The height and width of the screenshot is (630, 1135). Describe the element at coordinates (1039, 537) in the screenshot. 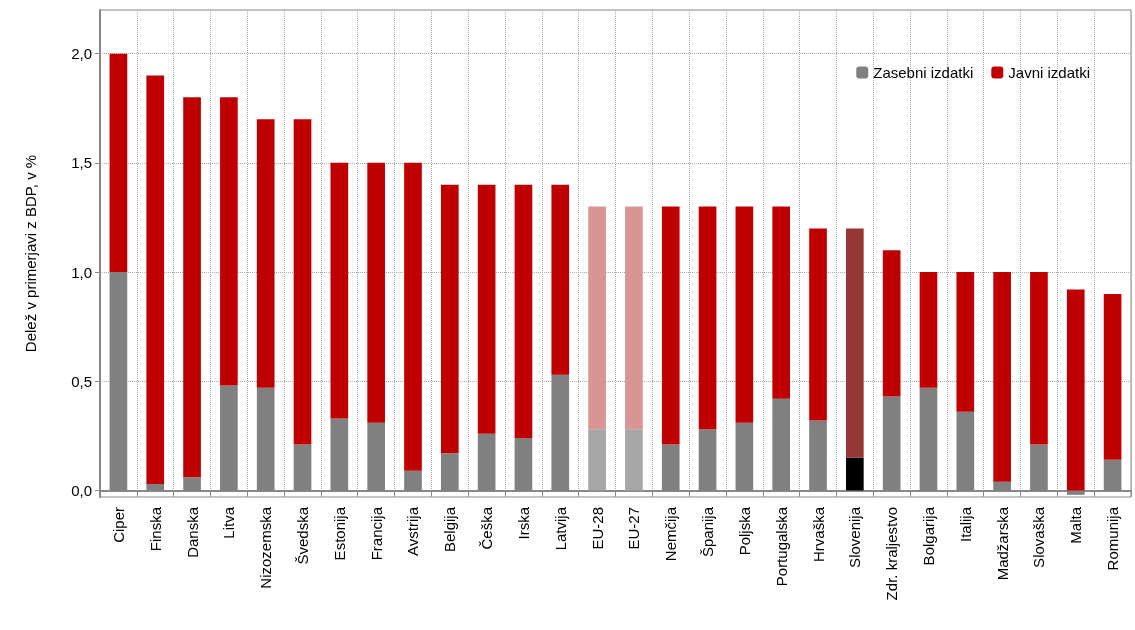

I see `x-tick-label: Slovaška` at that location.